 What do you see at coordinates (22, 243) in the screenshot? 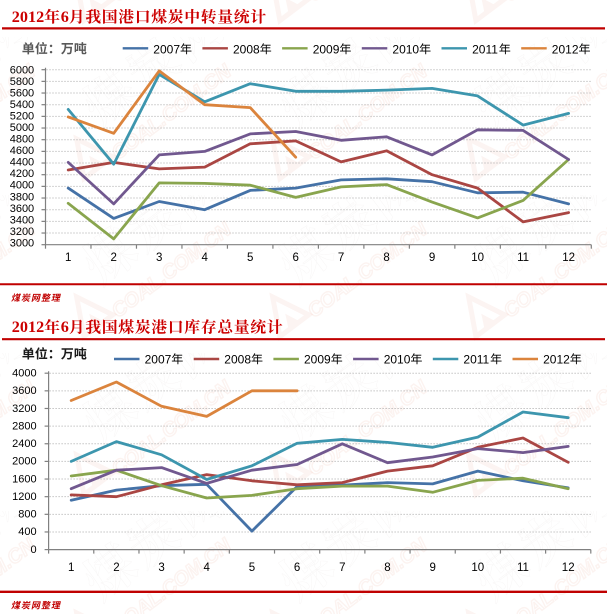
I see `svg-text: 3000` at bounding box center [22, 243].